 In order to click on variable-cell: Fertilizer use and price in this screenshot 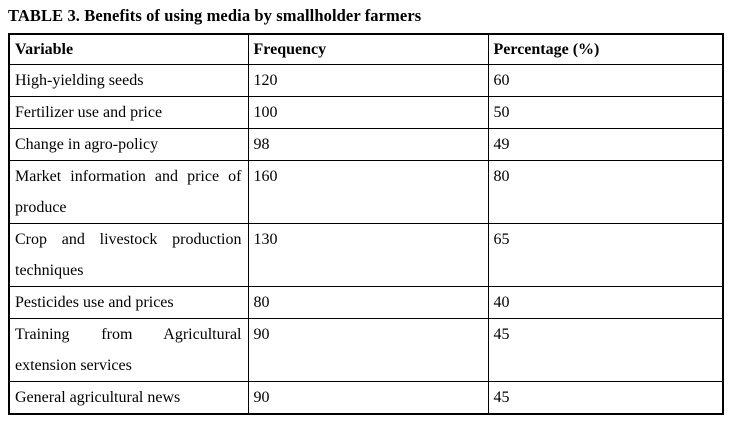, I will do `click(128, 112)`.